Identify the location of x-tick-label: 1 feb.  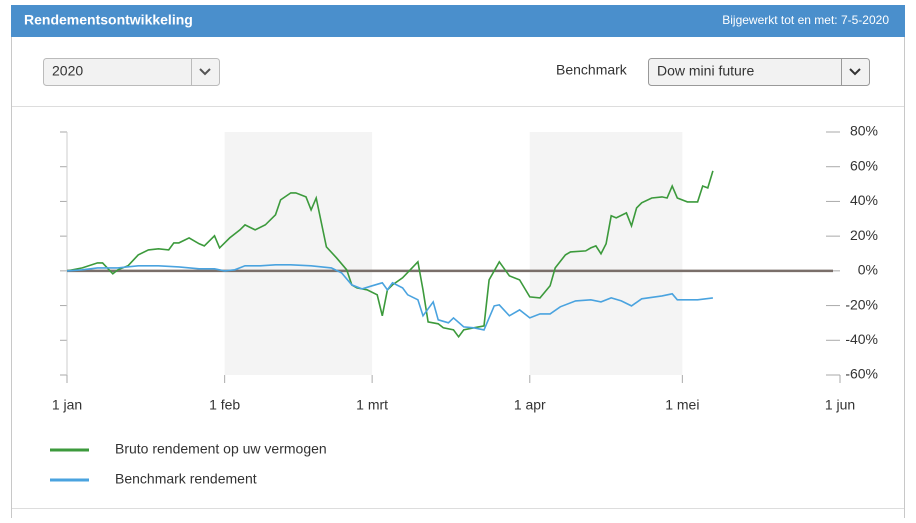
(224, 405).